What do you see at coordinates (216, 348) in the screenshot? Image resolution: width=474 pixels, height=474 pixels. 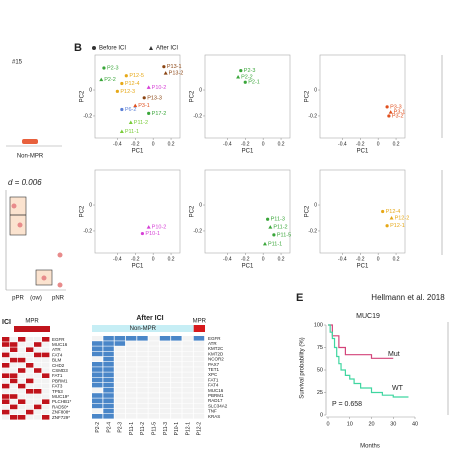 I see `gene-label: KMT2C` at bounding box center [216, 348].